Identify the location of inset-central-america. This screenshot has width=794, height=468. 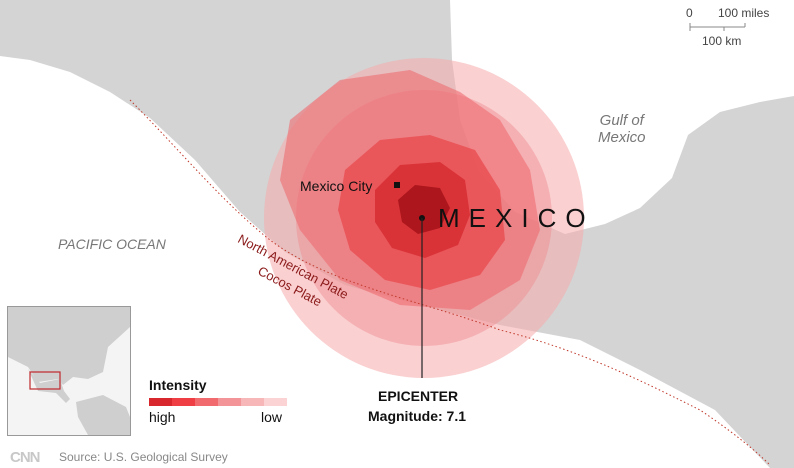
(49, 386).